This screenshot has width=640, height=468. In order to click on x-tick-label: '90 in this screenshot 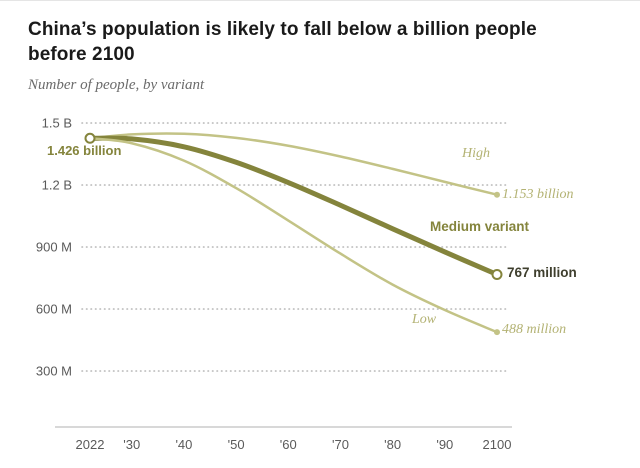, I will do `click(444, 444)`.